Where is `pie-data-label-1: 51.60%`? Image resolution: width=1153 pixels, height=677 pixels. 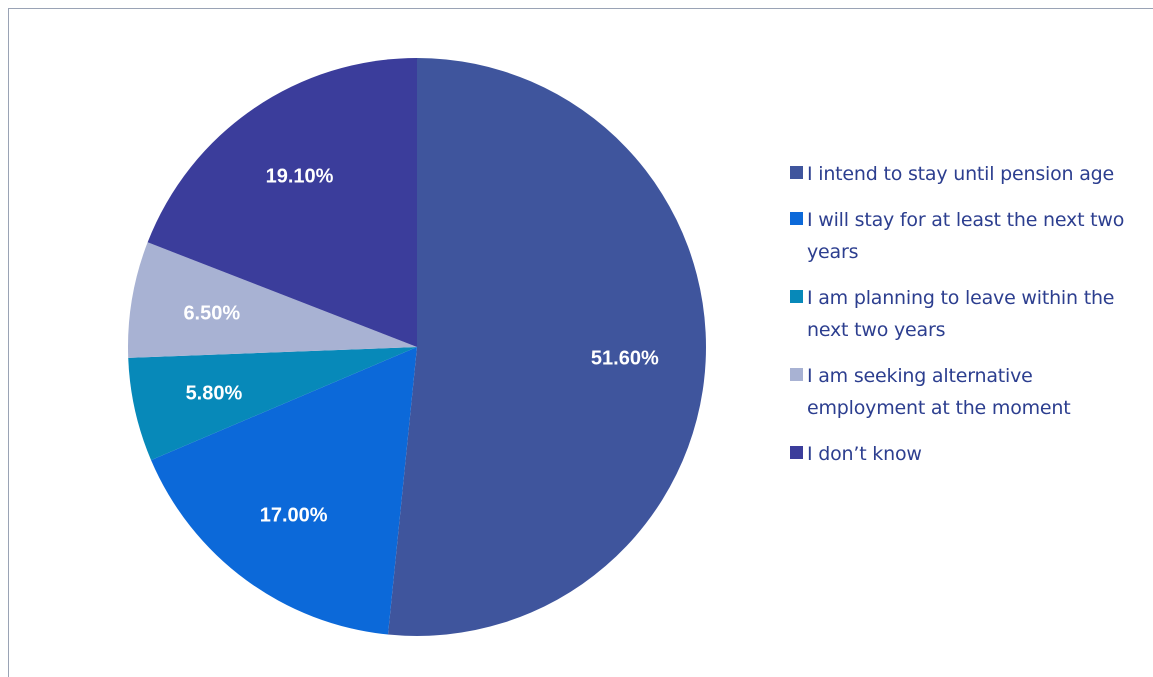 pie-data-label-1: 51.60% is located at coordinates (625, 358).